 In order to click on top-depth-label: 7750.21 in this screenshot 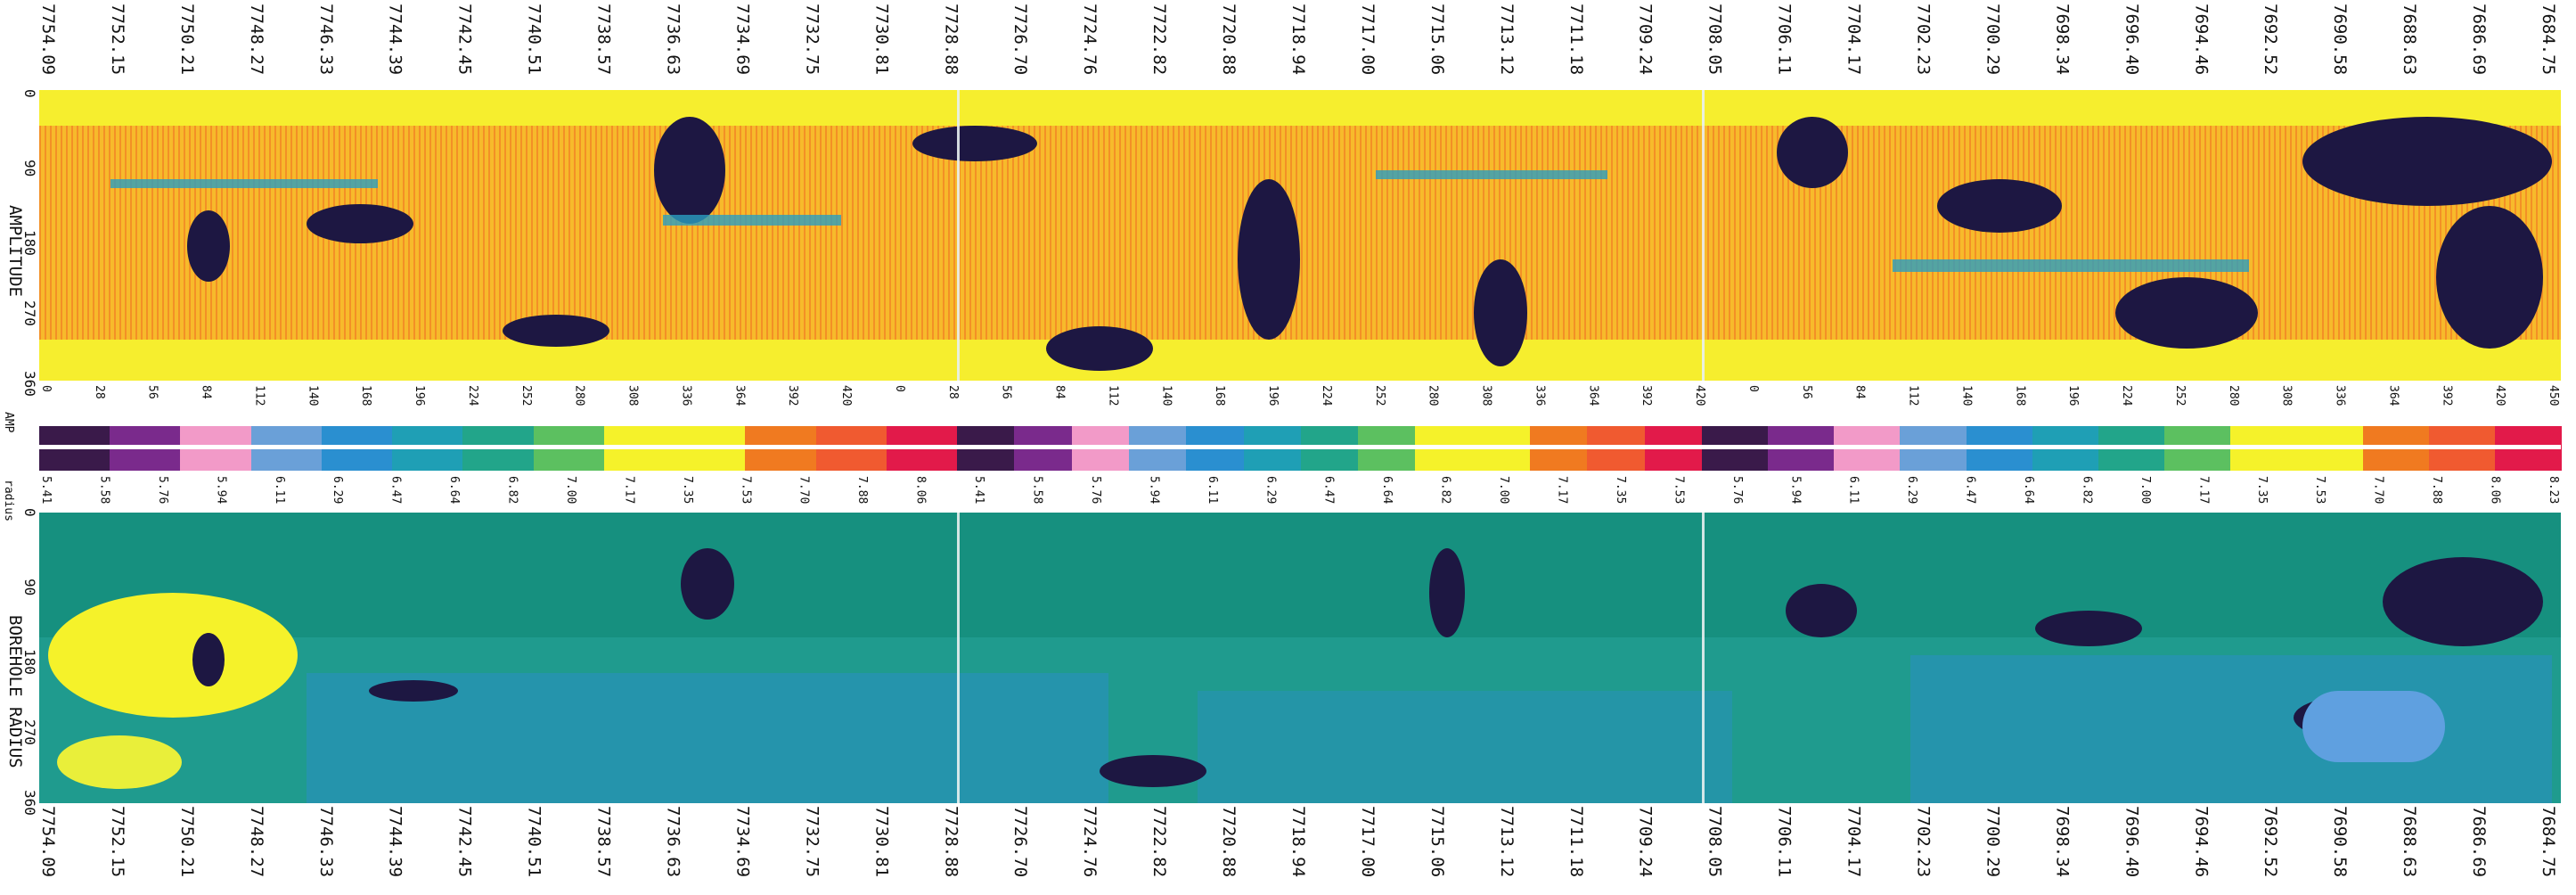, I will do `click(186, 40)`.